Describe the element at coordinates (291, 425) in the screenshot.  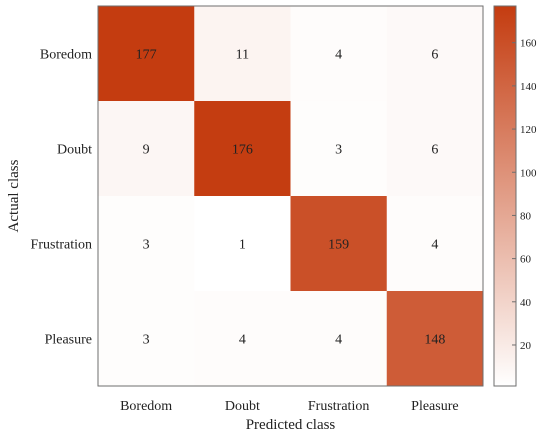
I see `x-axis-label: Predicted class` at that location.